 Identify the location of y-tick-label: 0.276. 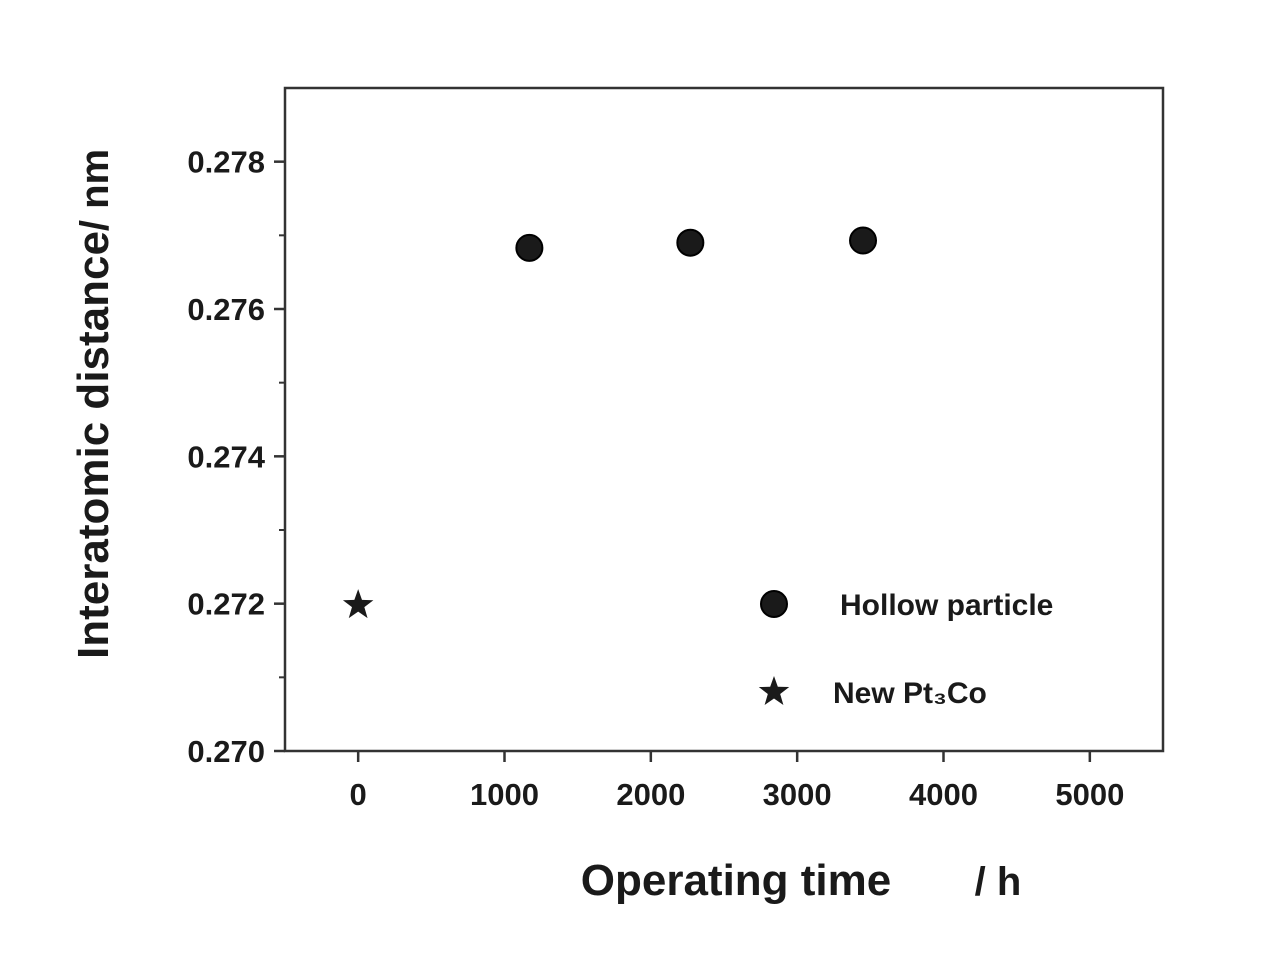
(226, 309).